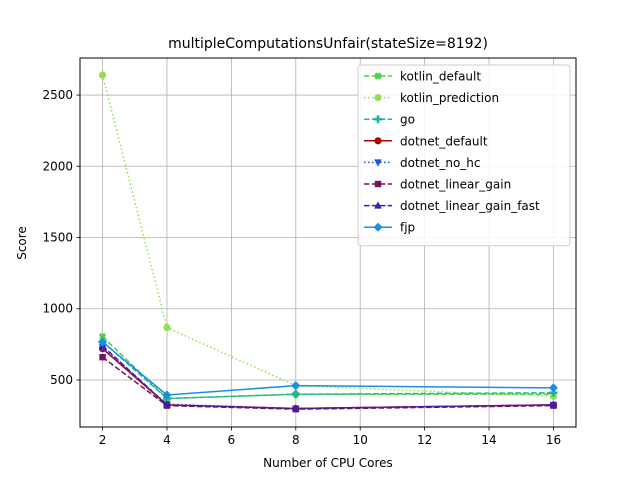 The height and width of the screenshot is (480, 640). I want to click on legend-label-dotnet_linear_gain: dotnet_linear_gain, so click(455, 185).